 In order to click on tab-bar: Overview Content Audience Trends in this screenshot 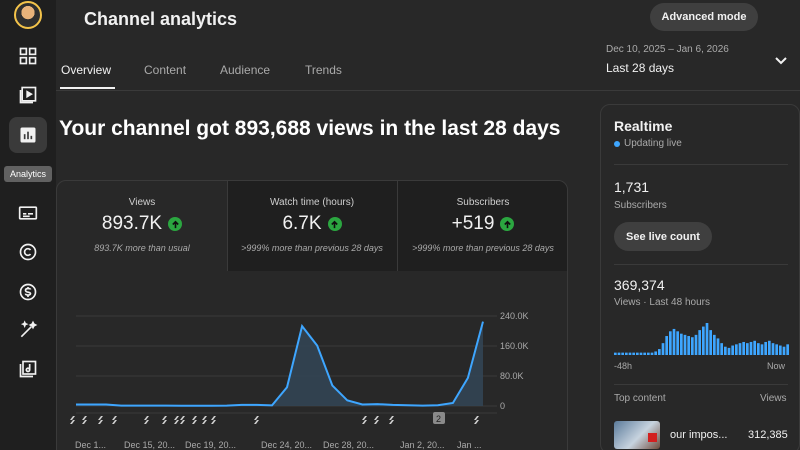, I will do `click(326, 73)`.